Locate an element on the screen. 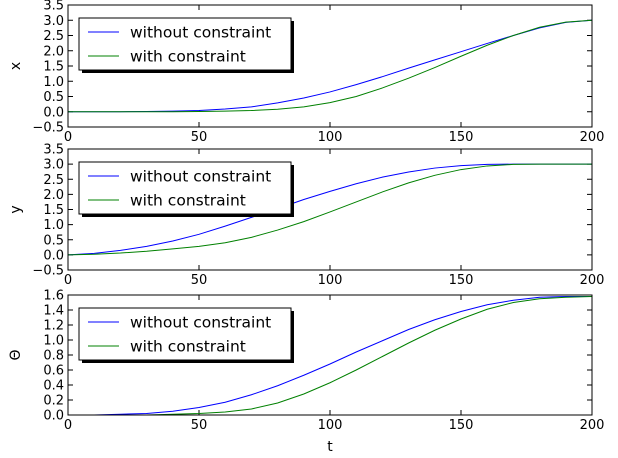 This screenshot has height=458, width=618. y-tick-label: 0.4 is located at coordinates (53, 386).